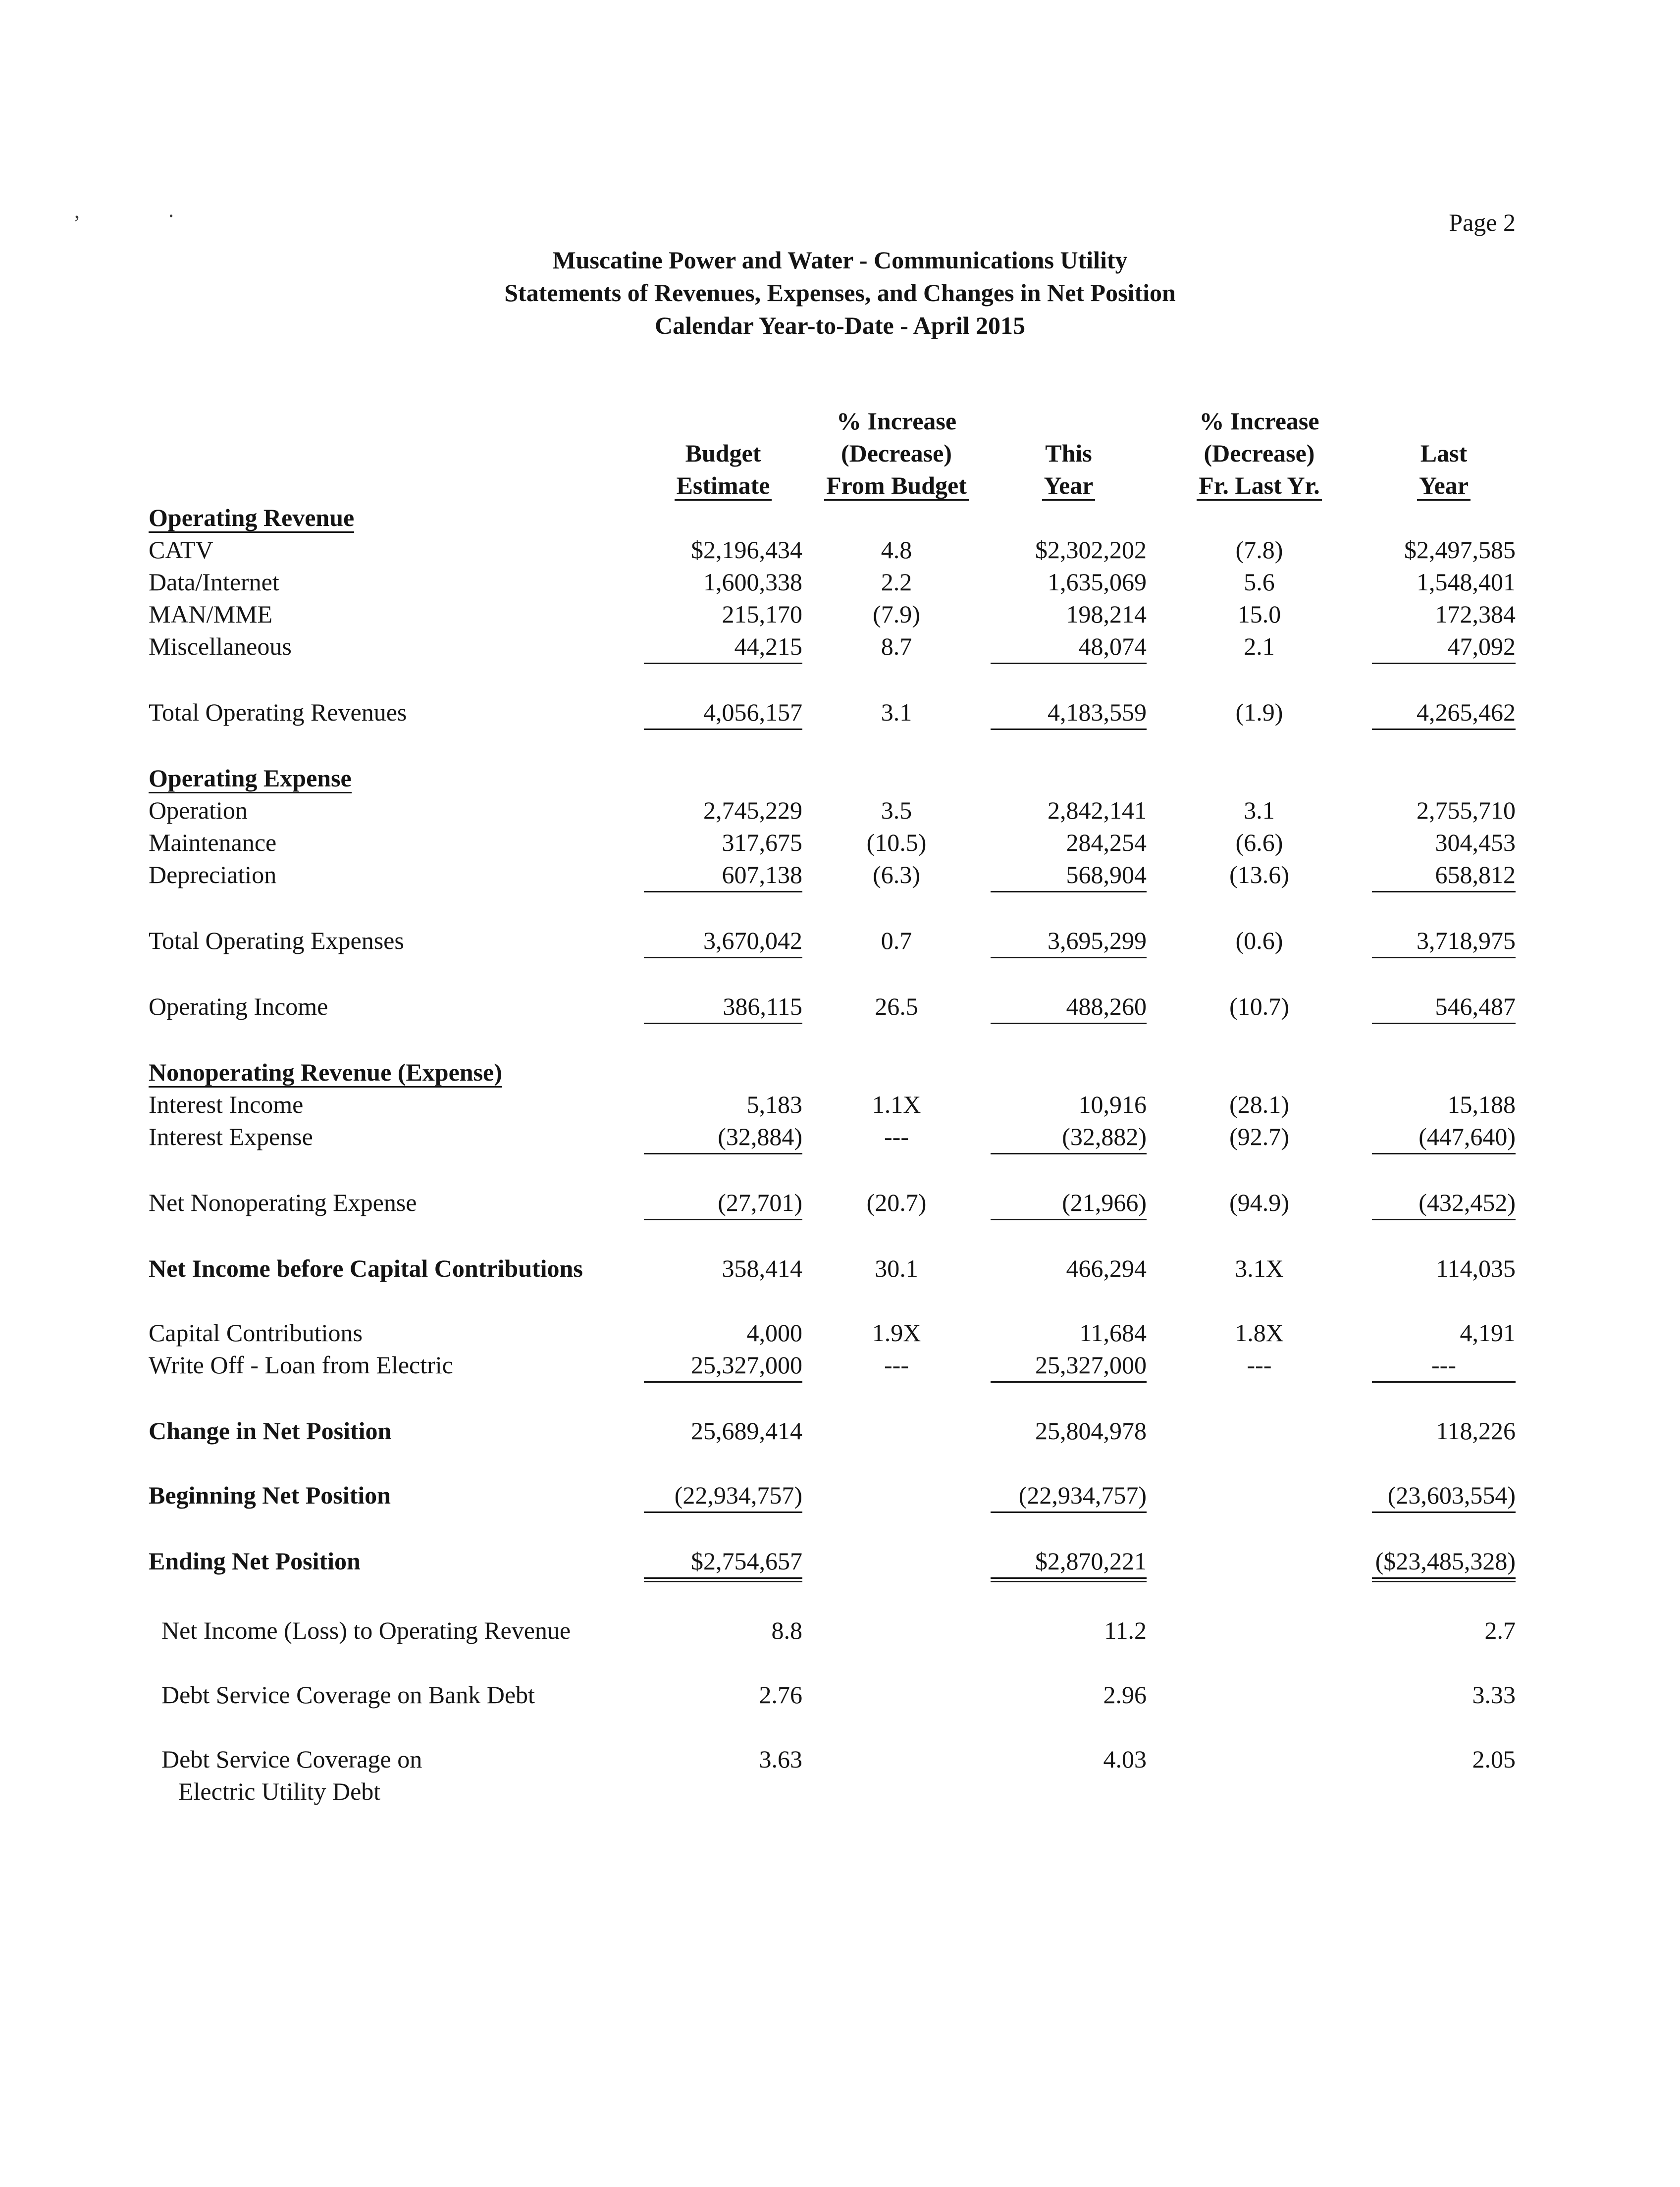 The image size is (1680, 2187). What do you see at coordinates (1259, 941) in the screenshot?
I see `pct-fr-last-yr-cell: (0.6)` at bounding box center [1259, 941].